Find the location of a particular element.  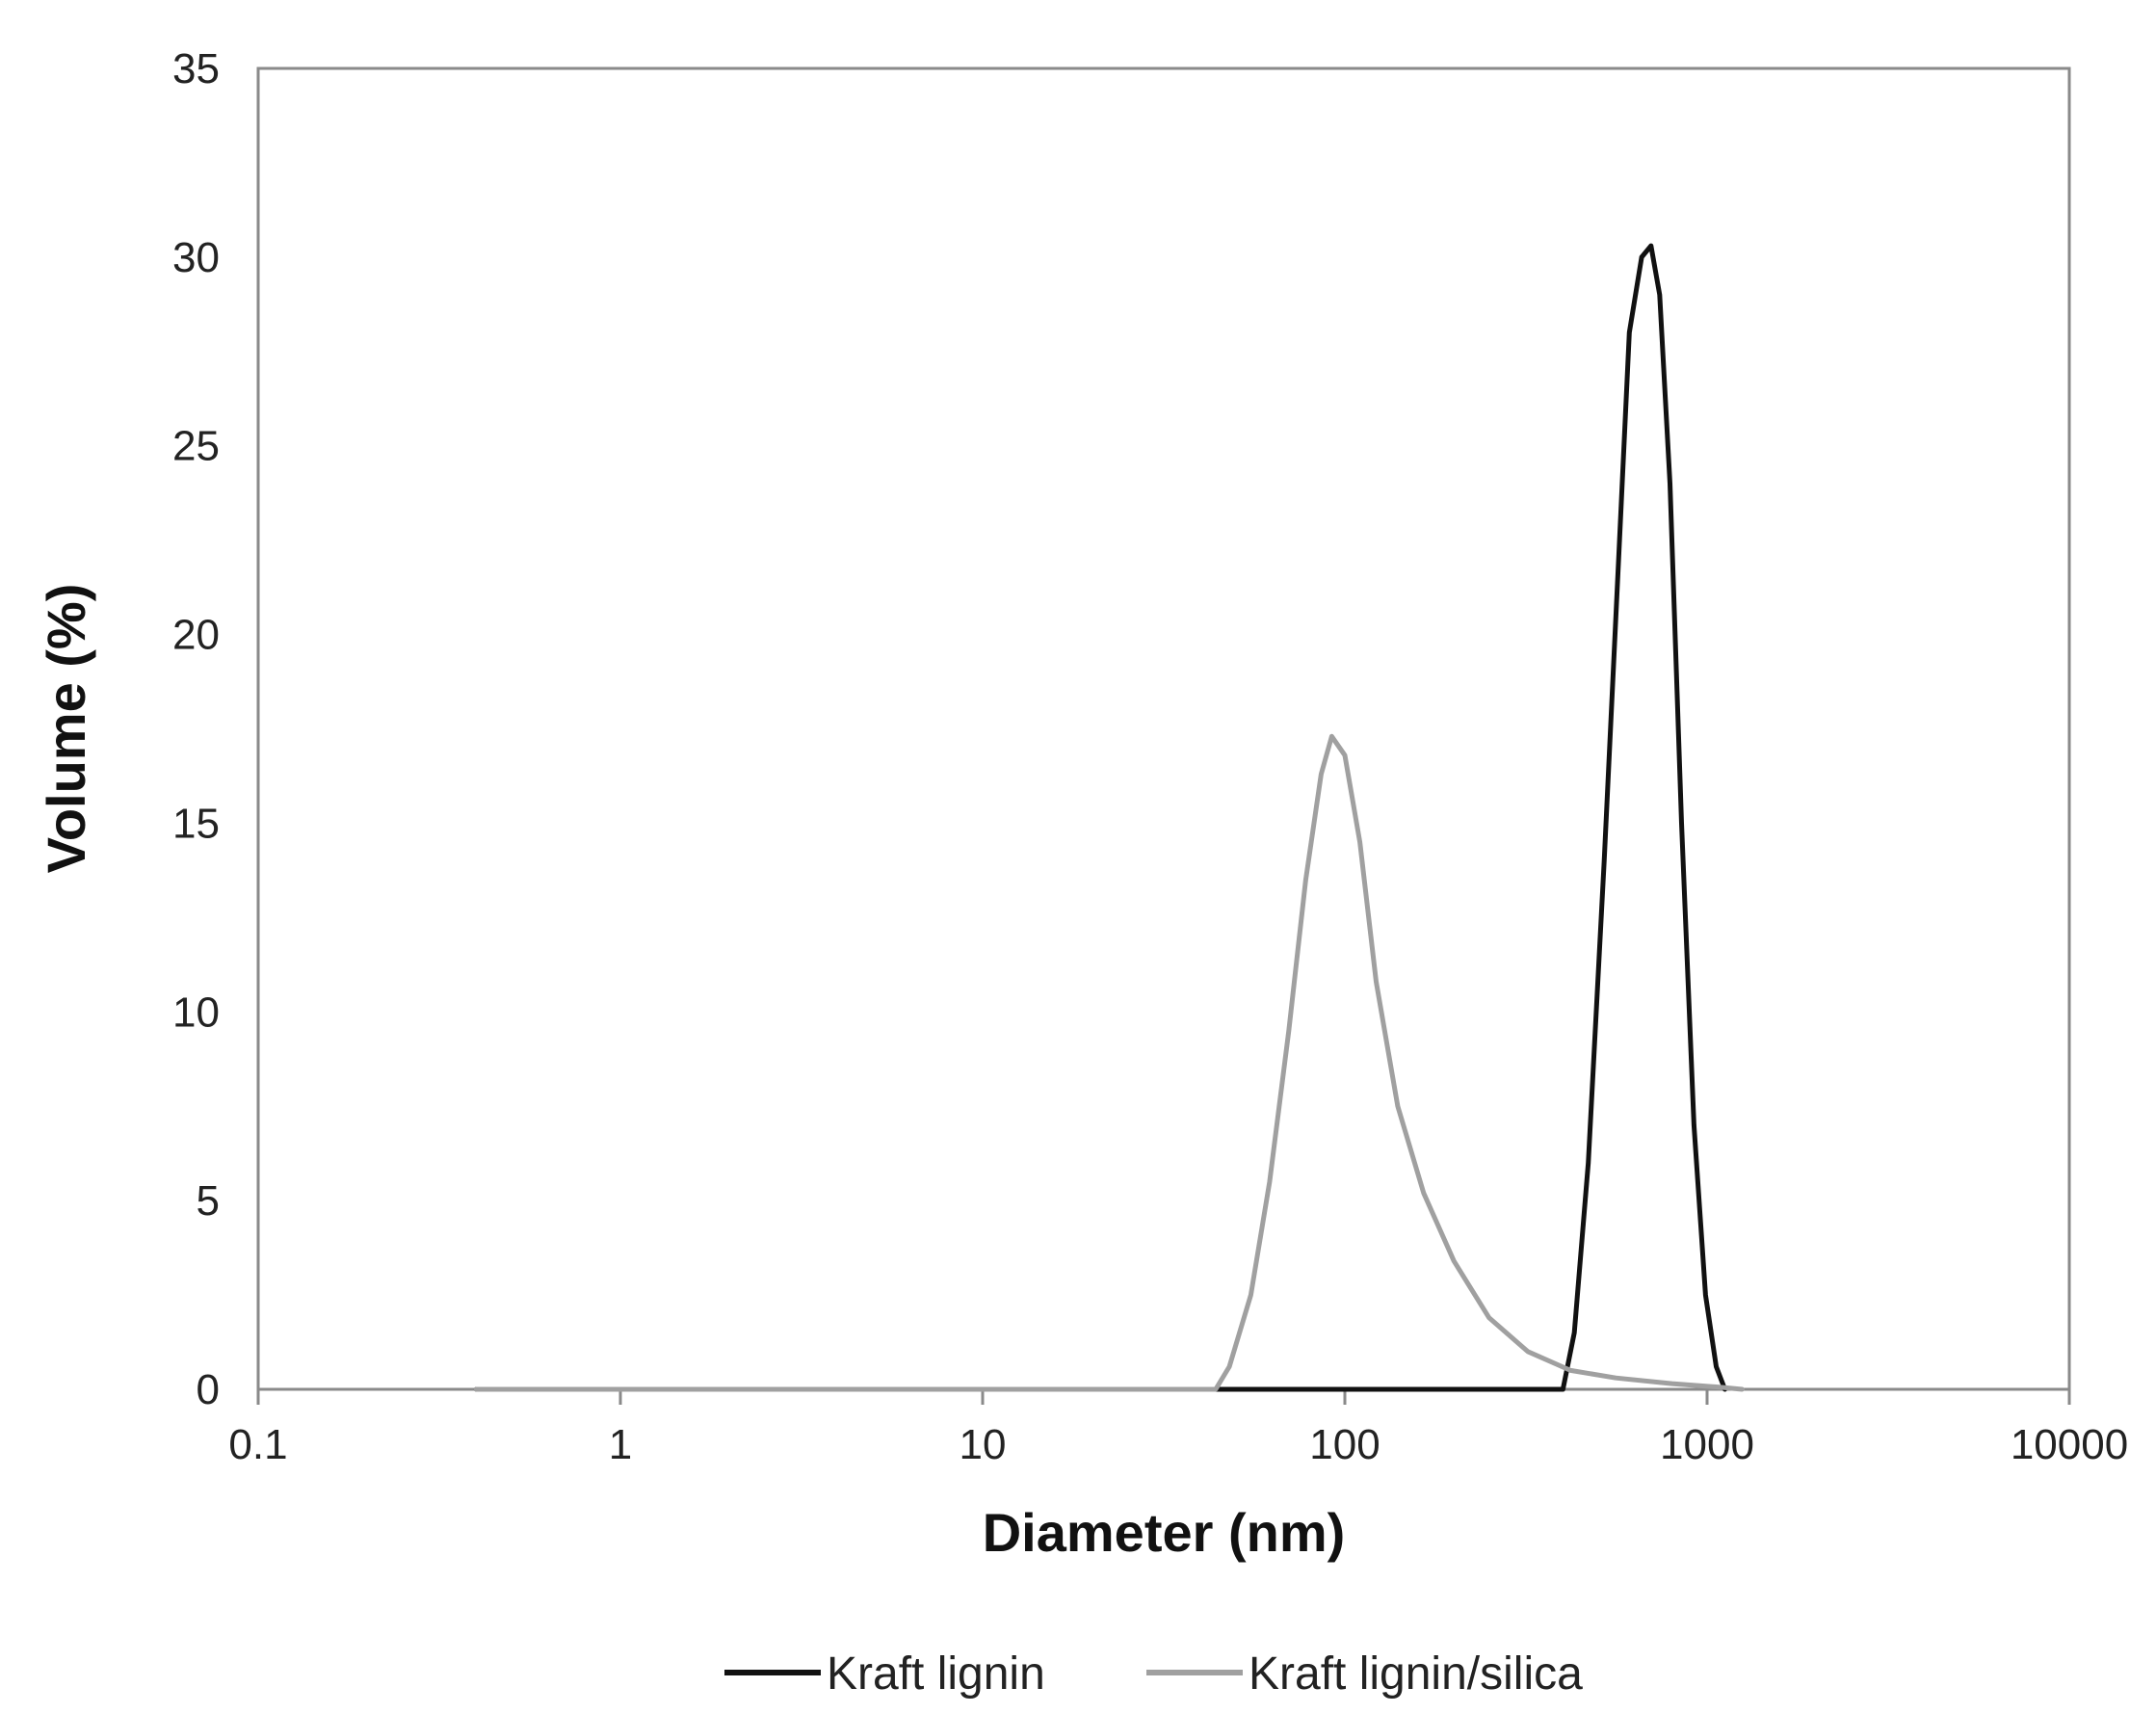

x-tick-label: 0.1 is located at coordinates (257, 1444).